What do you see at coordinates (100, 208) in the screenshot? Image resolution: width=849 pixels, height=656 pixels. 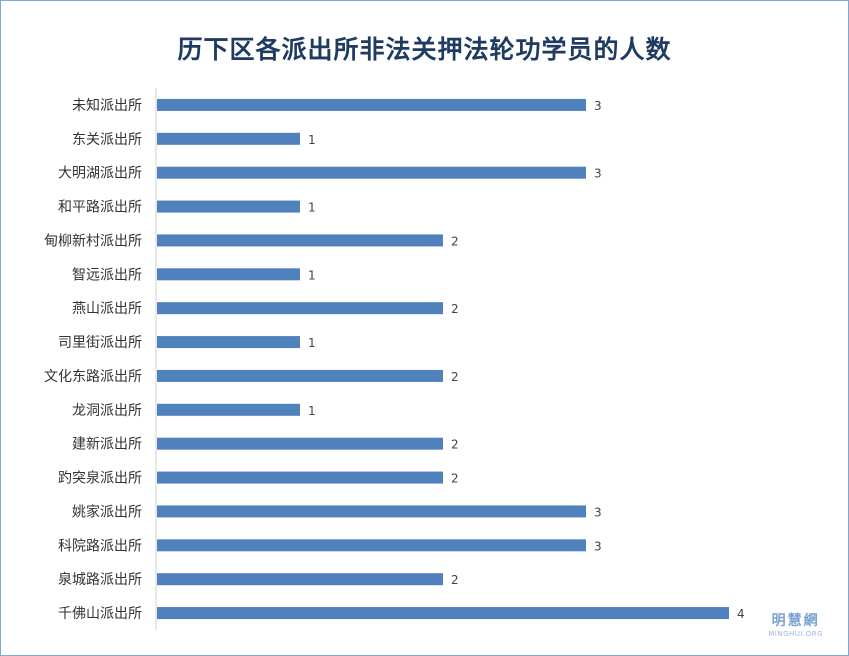 I see `category-label: 和平路派出所` at bounding box center [100, 208].